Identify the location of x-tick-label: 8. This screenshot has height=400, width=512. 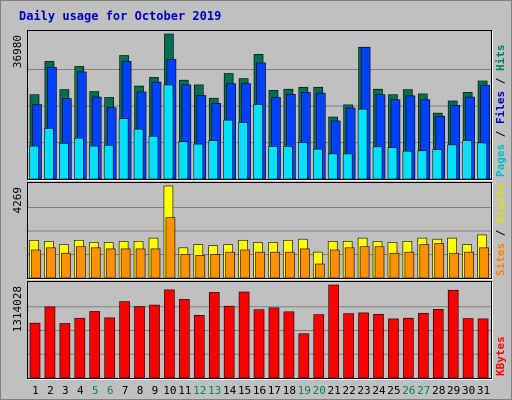
(140, 390).